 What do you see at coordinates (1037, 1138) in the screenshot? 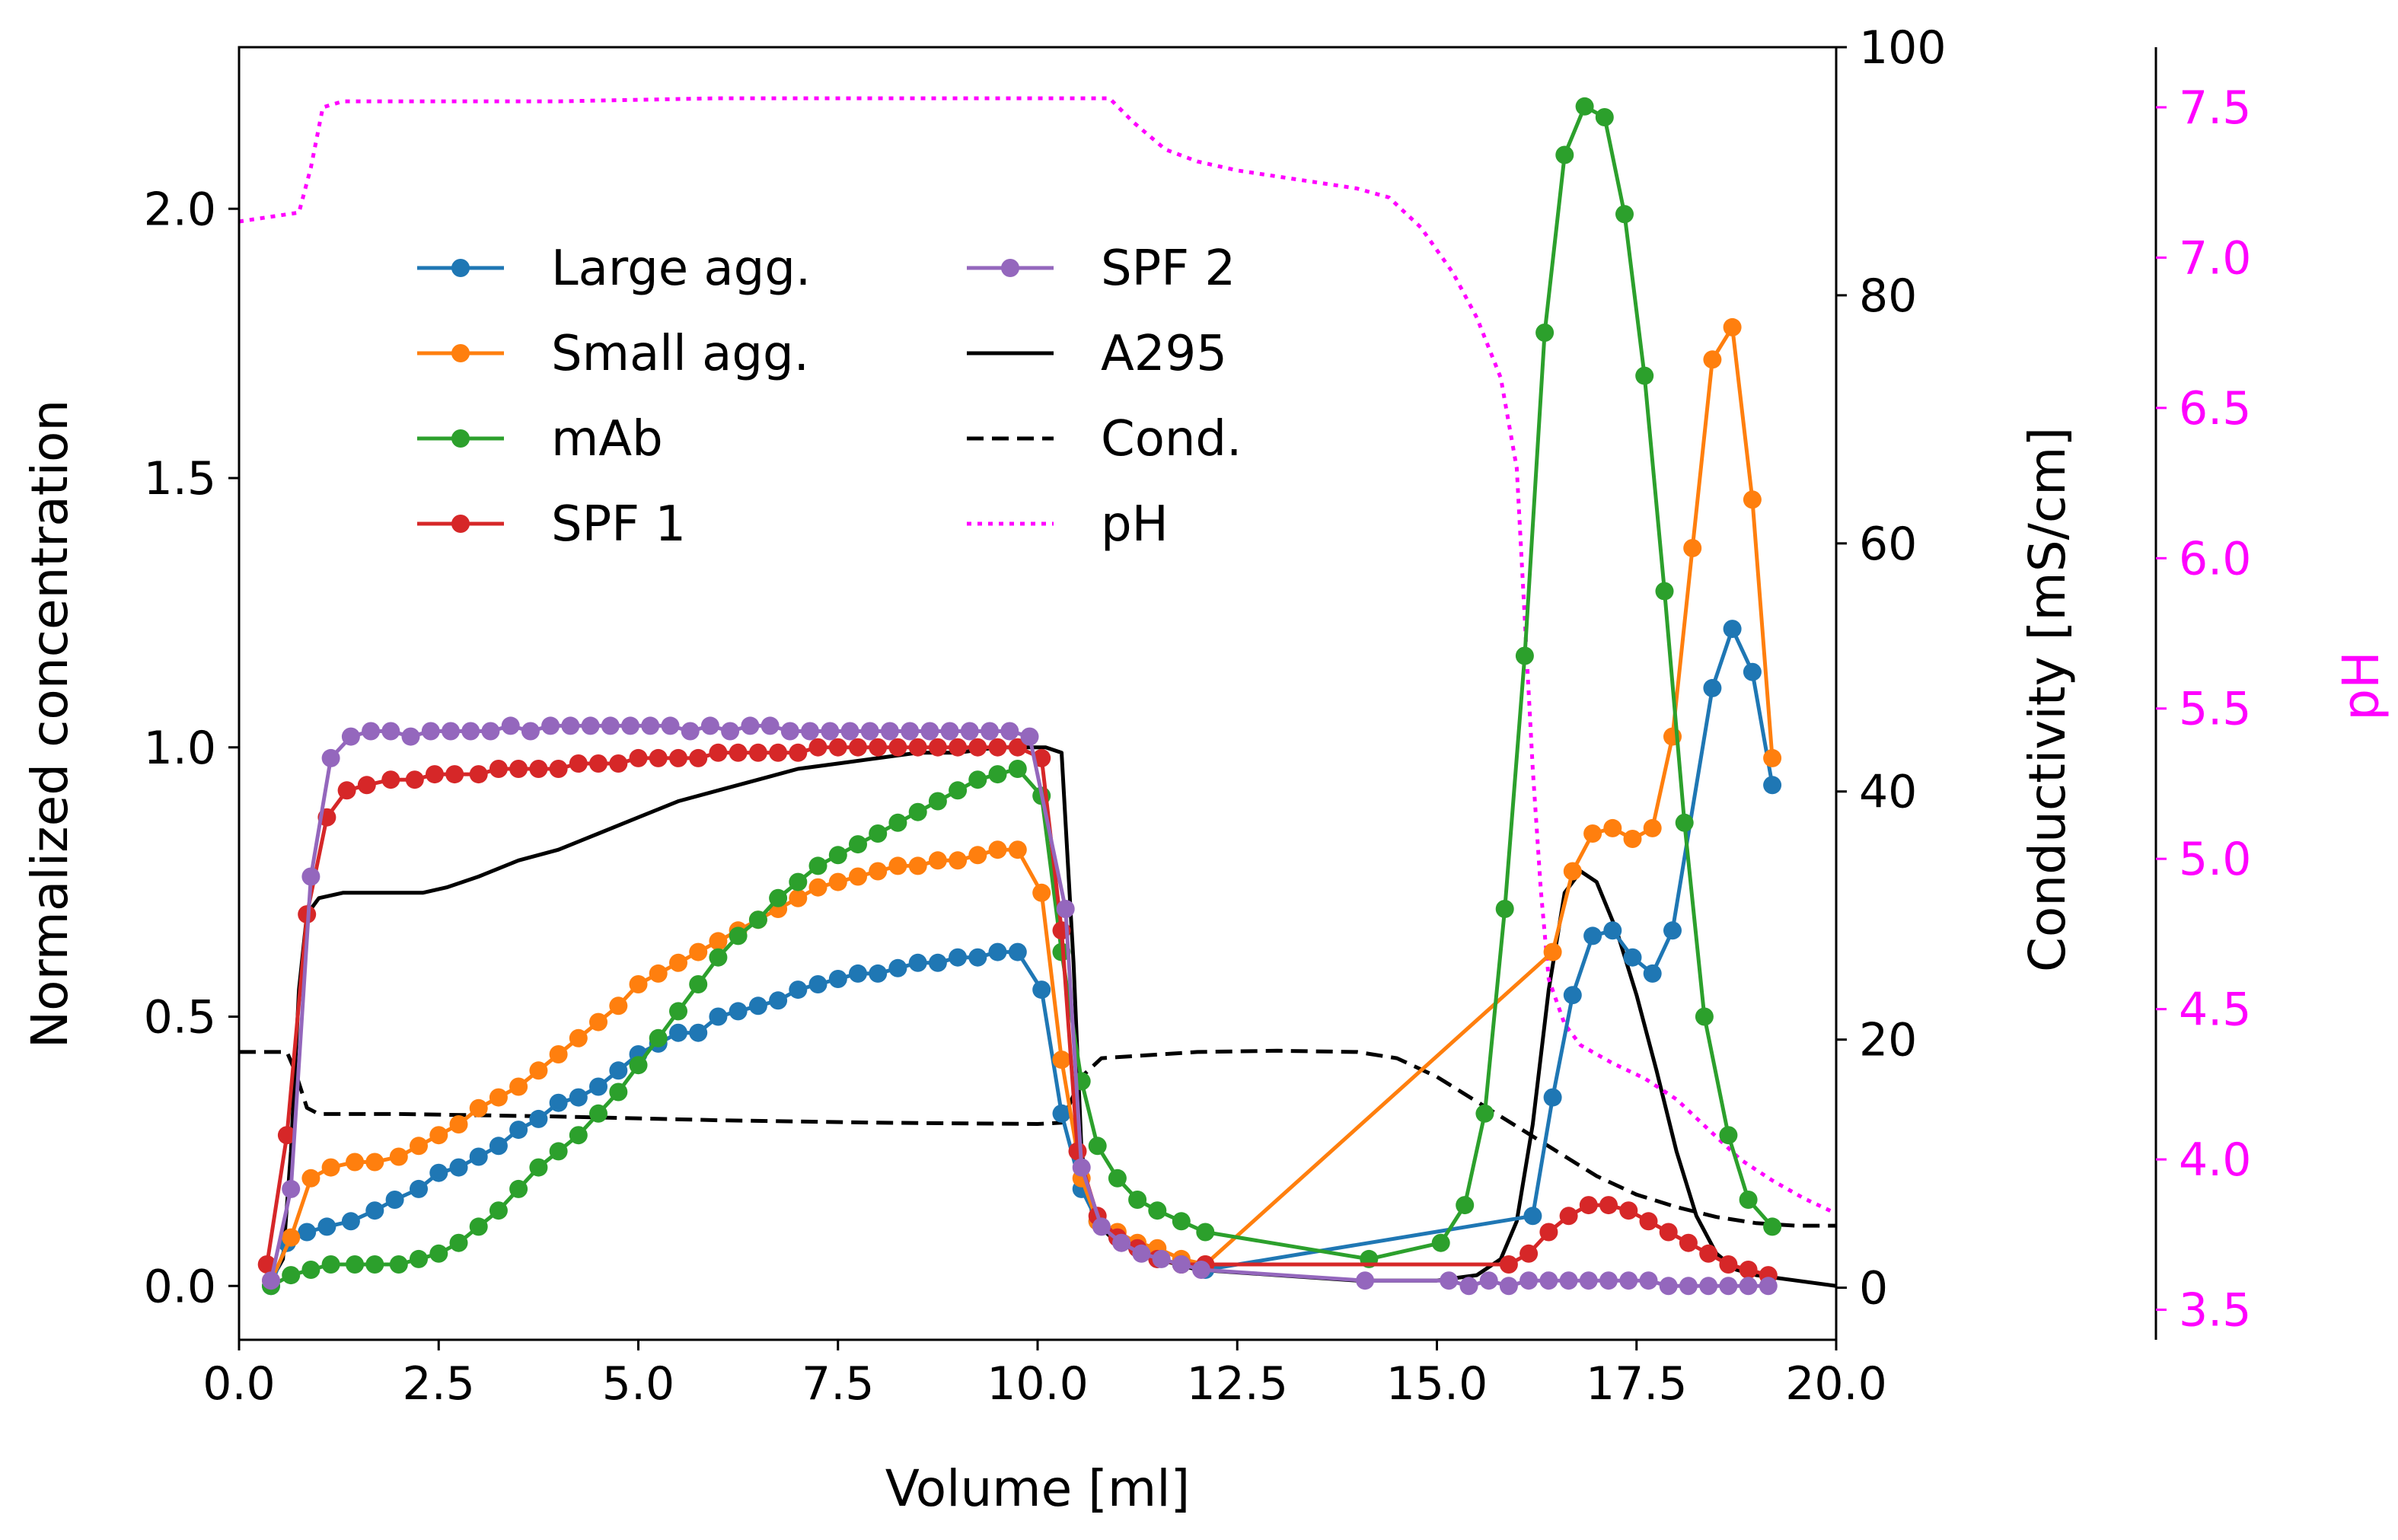
I see `series-line-cond` at bounding box center [1037, 1138].